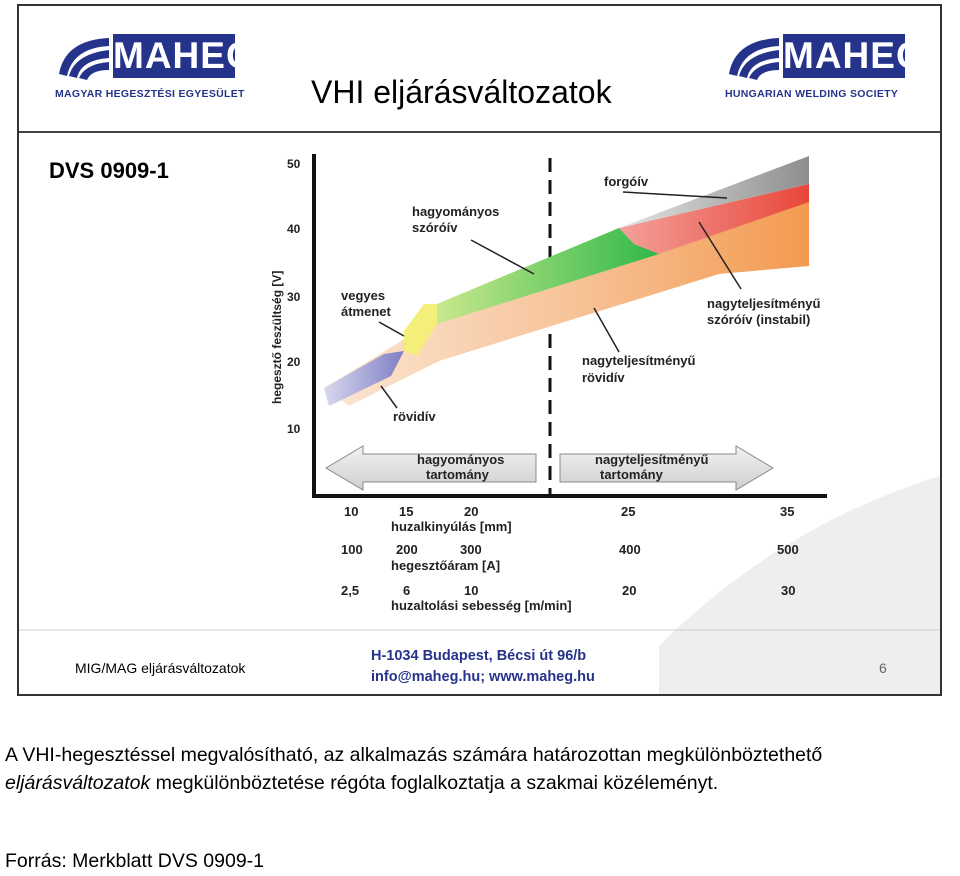 This screenshot has width=960, height=876. Describe the element at coordinates (666, 468) in the screenshot. I see `high-performance-range-arrow` at that location.